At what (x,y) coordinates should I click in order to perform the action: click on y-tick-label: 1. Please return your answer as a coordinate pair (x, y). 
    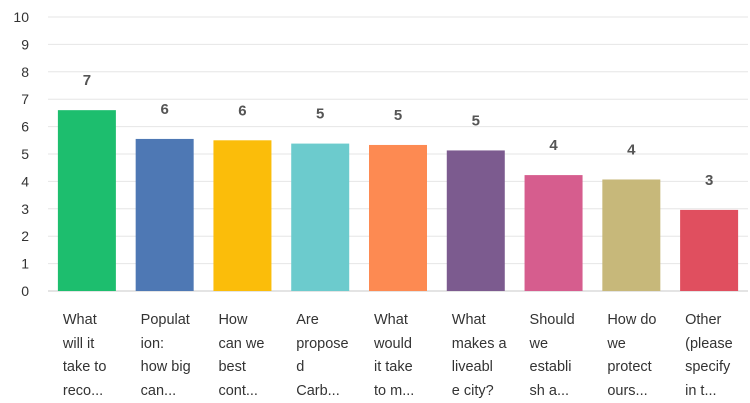
    Looking at the image, I should click on (25, 264).